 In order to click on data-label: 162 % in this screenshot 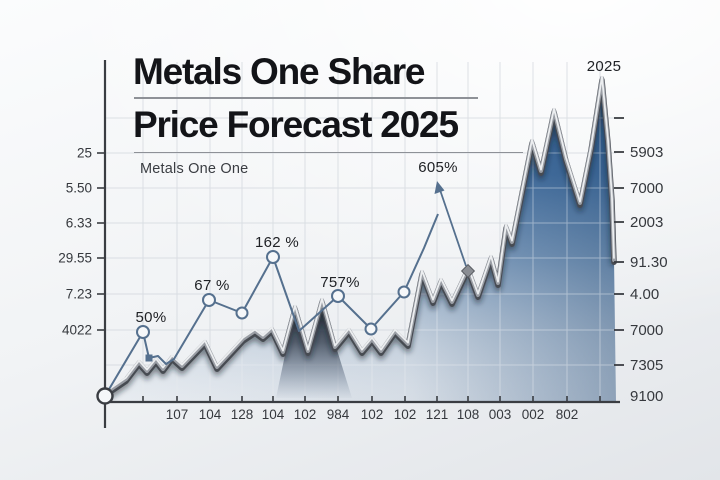, I will do `click(277, 242)`.